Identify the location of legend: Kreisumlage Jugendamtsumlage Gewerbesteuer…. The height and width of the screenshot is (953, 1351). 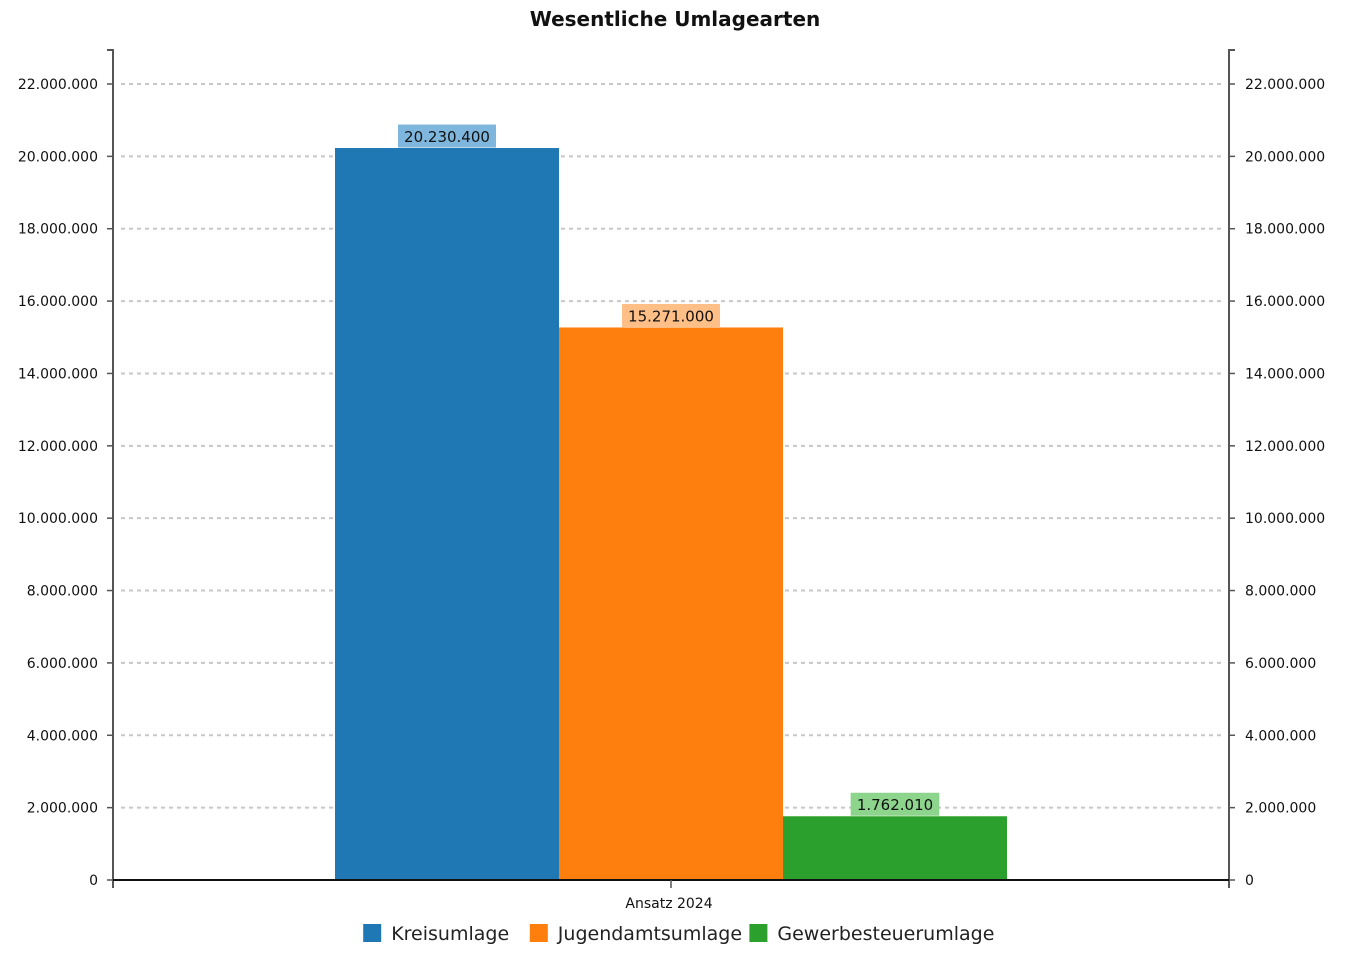
(678, 934).